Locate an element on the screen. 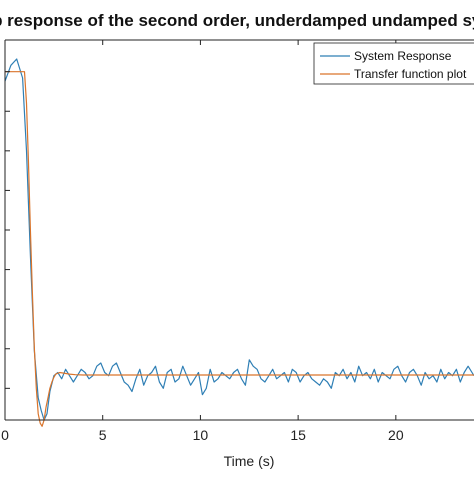  x-tick-label: 10 is located at coordinates (201, 435).